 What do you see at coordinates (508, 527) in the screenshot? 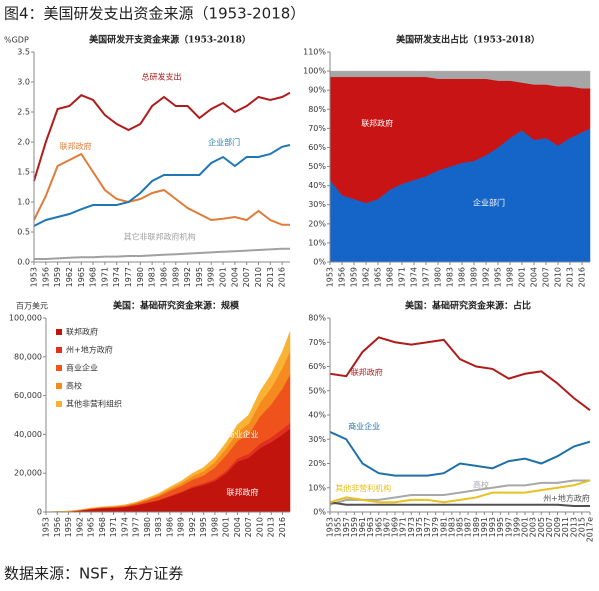
I see `x-tick-label: 1997` at bounding box center [508, 527].